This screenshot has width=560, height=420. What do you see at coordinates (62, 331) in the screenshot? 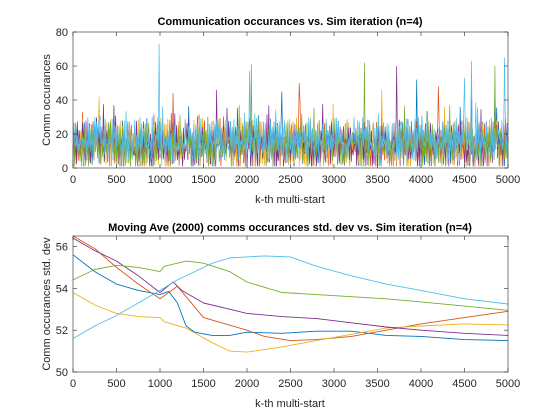
I see `y-tick-label: 52` at bounding box center [62, 331].